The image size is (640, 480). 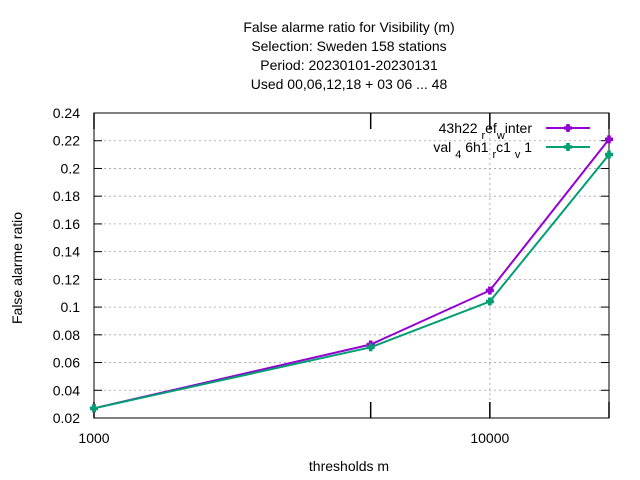 I want to click on legend-label-part: 6h1, so click(x=476, y=147).